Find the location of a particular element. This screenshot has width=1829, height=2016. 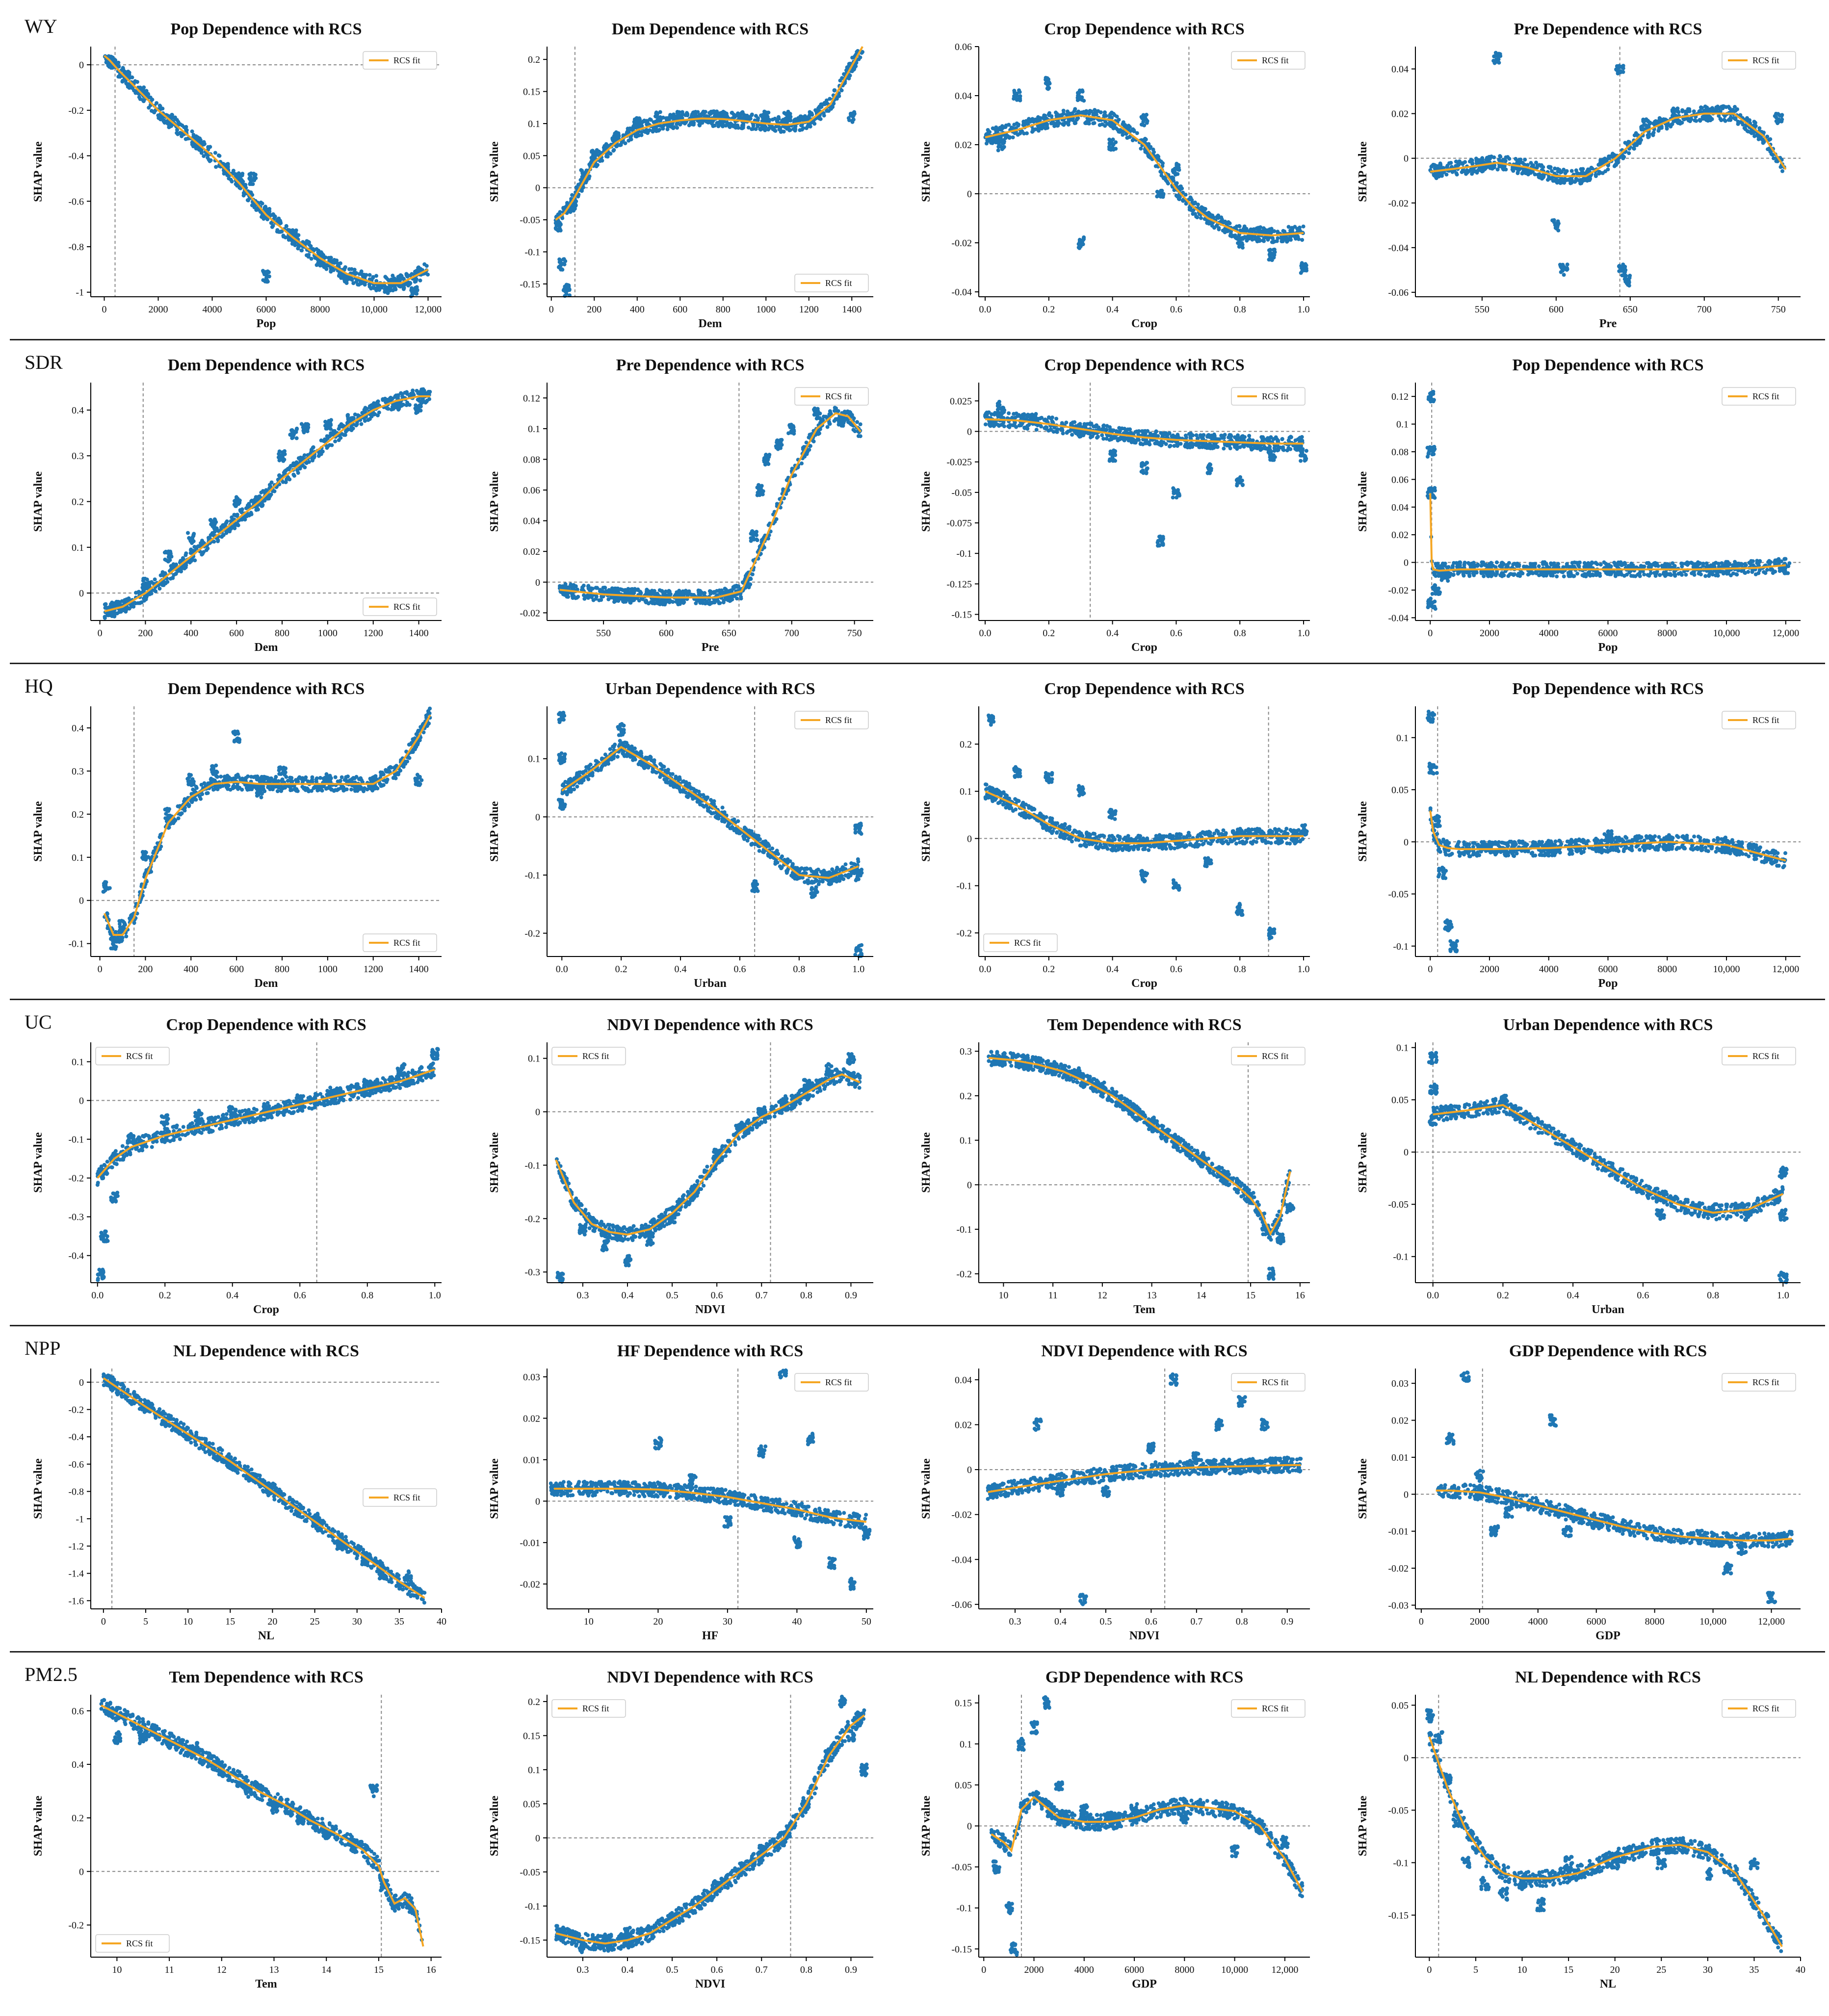

legend-label: RCS fit is located at coordinates (1765, 60).